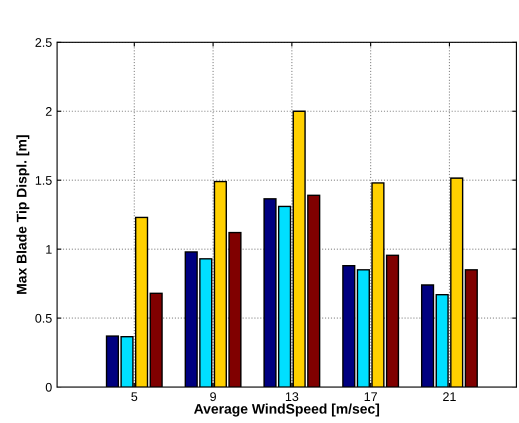  Describe the element at coordinates (49, 111) in the screenshot. I see `y-tick-label: 2` at that location.